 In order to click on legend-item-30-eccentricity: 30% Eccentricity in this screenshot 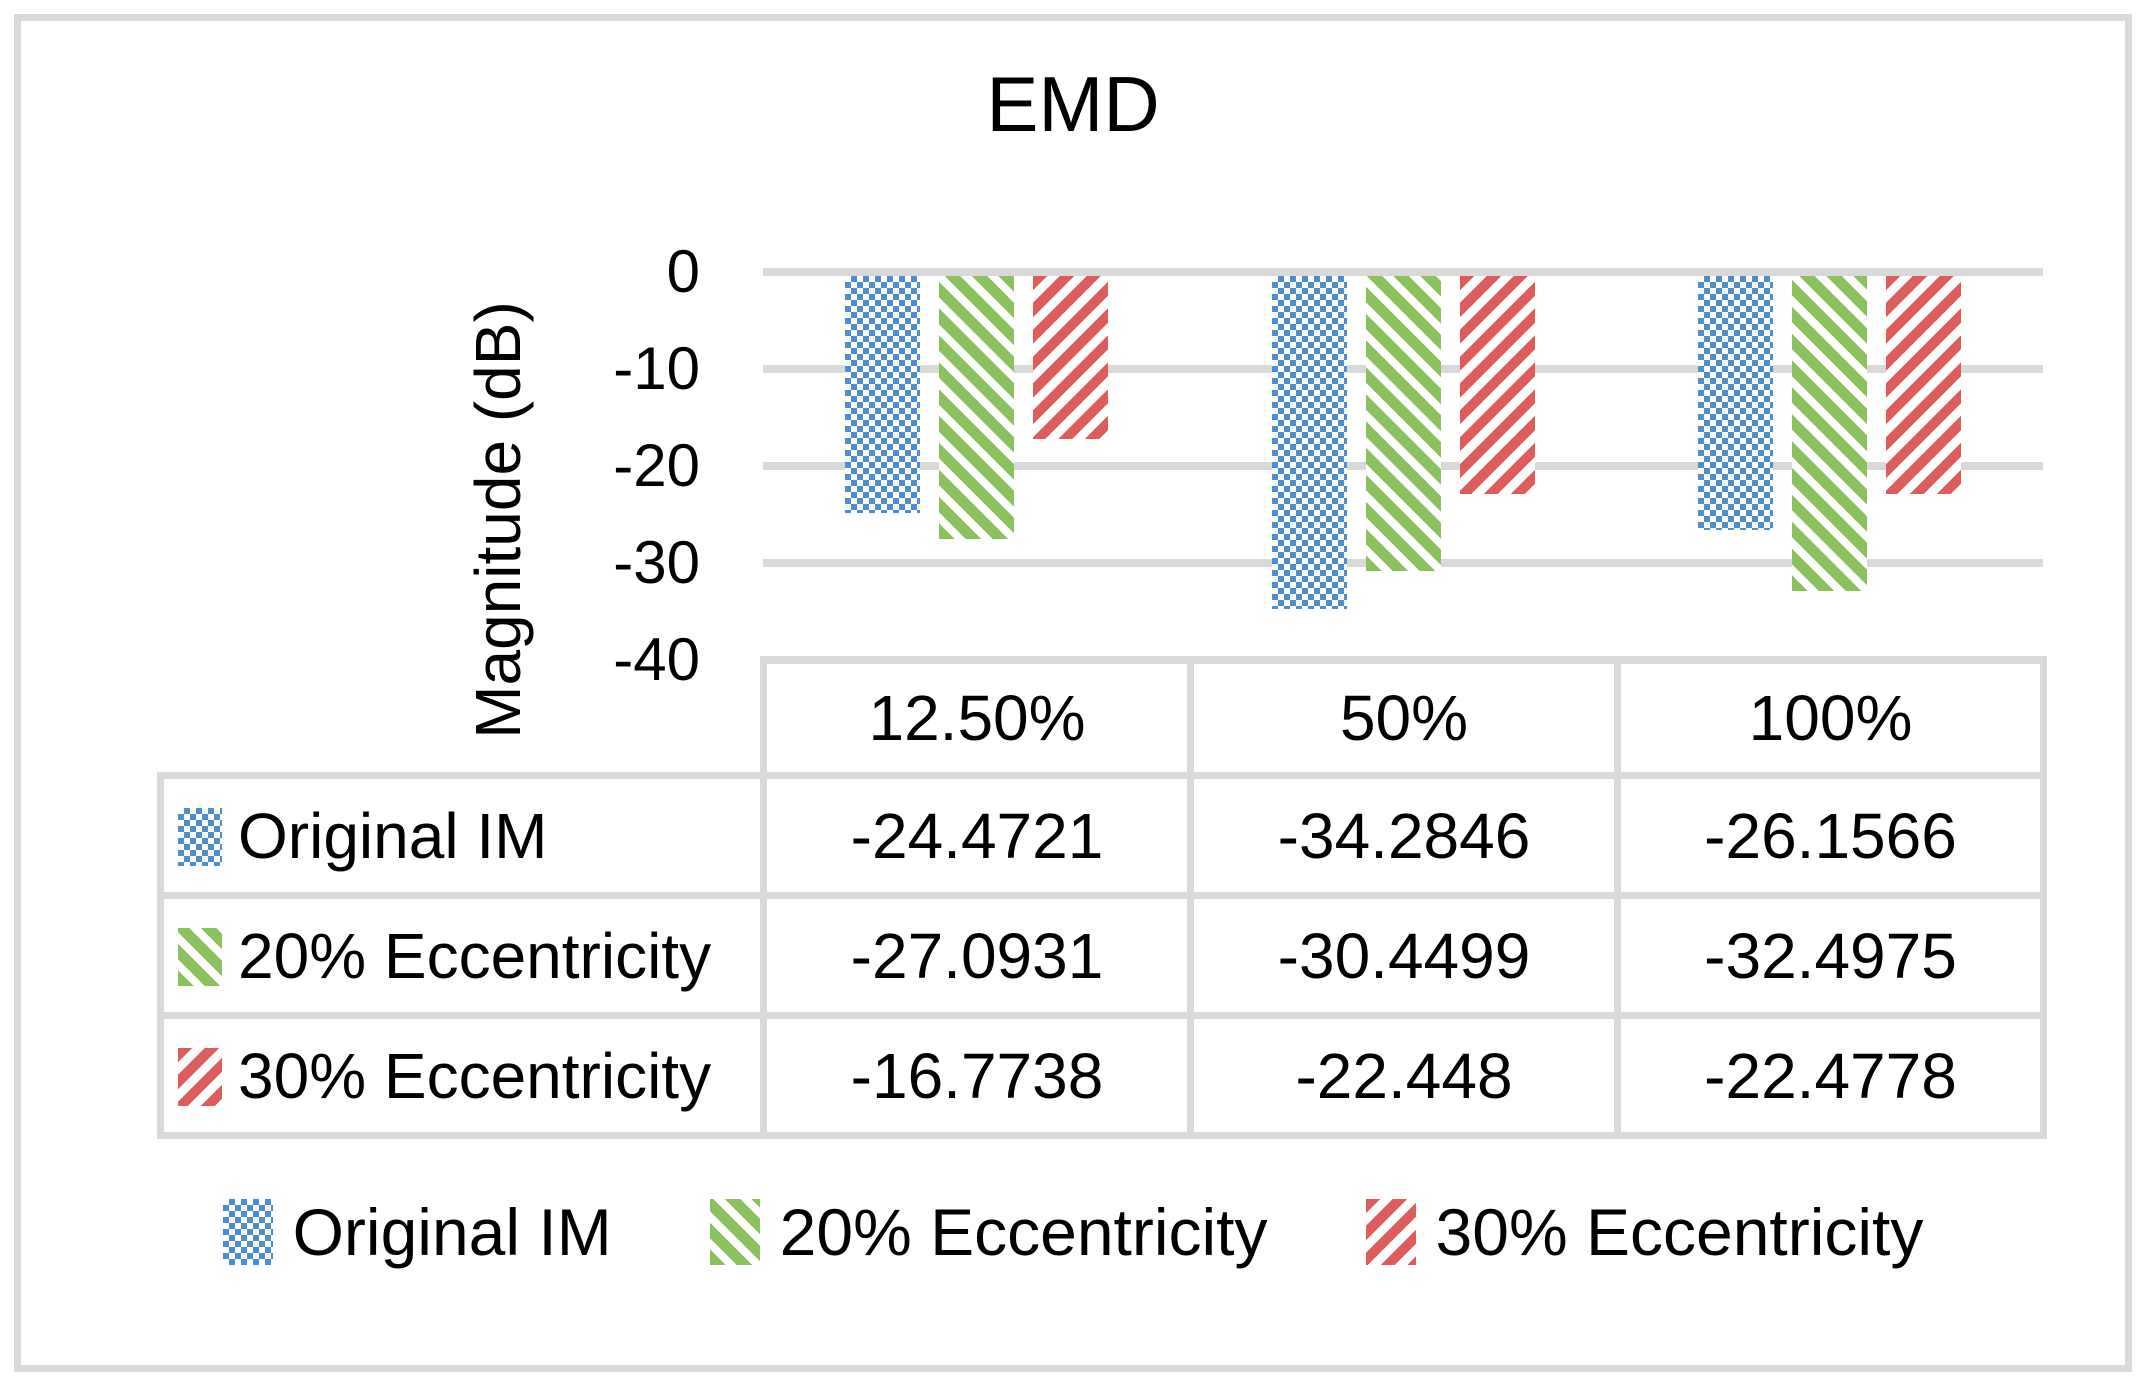, I will do `click(1644, 1232)`.